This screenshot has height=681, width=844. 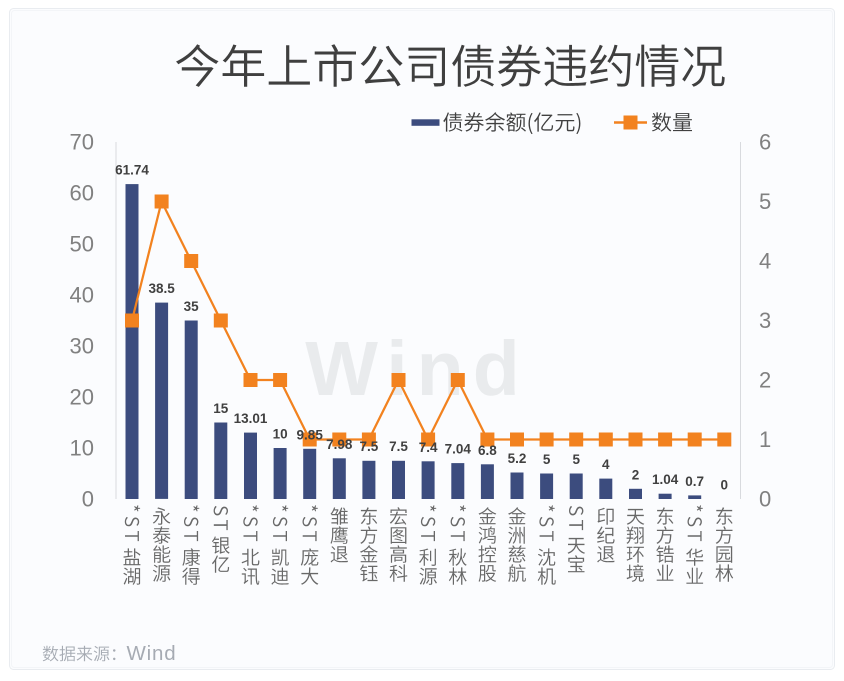 I want to click on svg-text: 50, so click(x=82, y=244).